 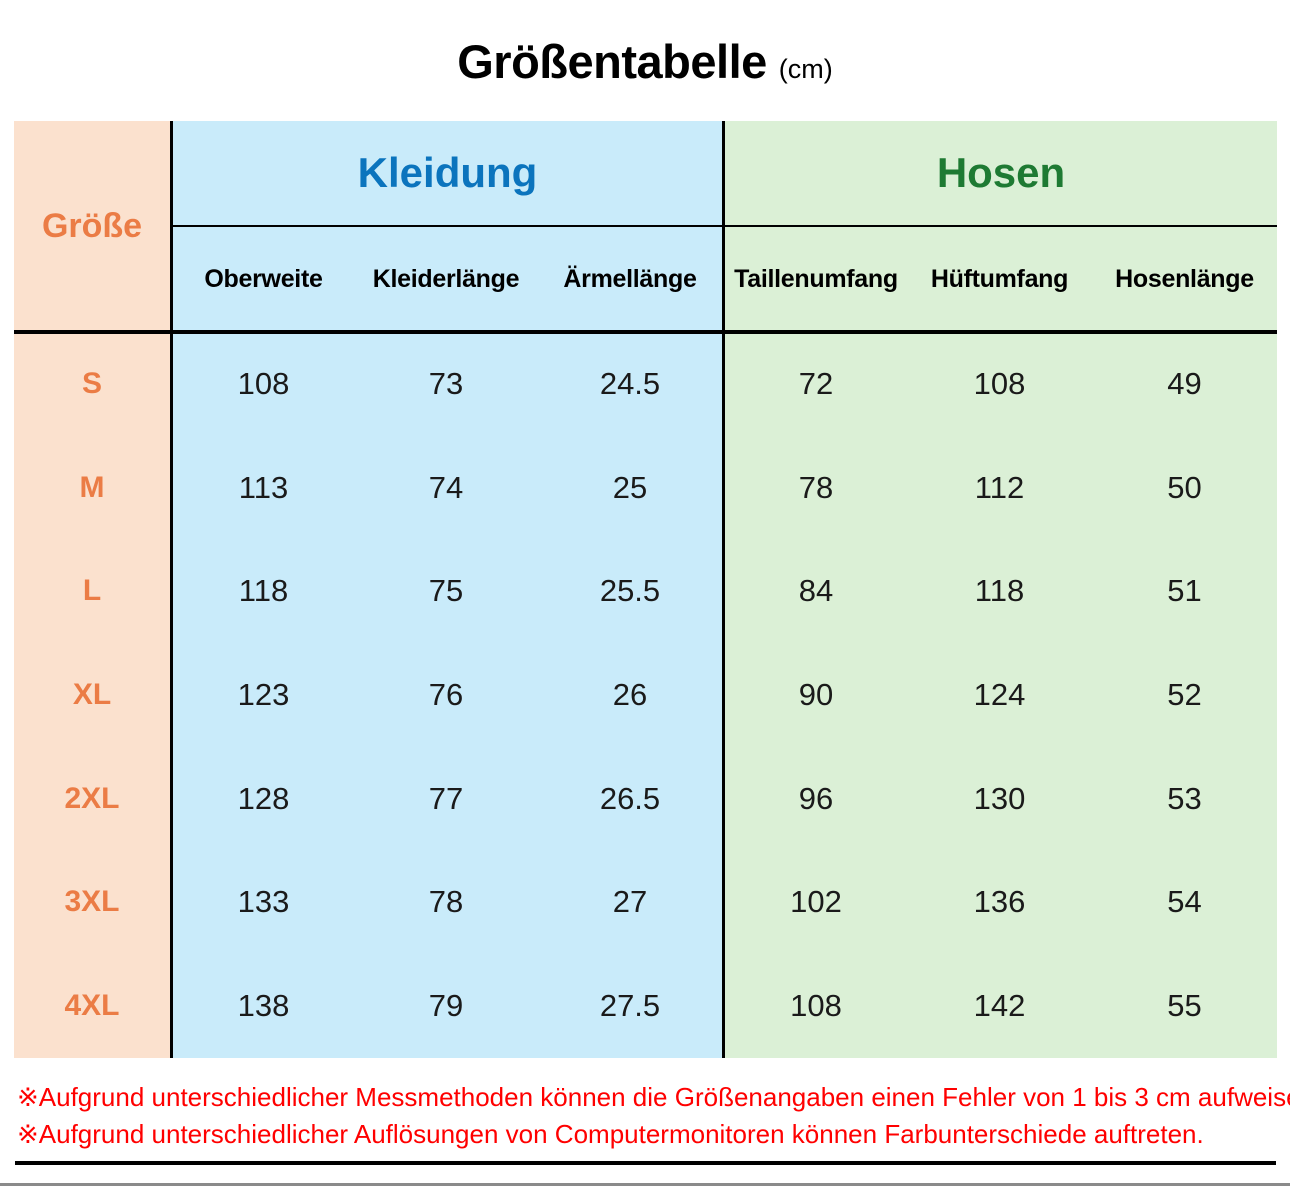 What do you see at coordinates (262, 487) in the screenshot?
I see `table-cell: 113` at bounding box center [262, 487].